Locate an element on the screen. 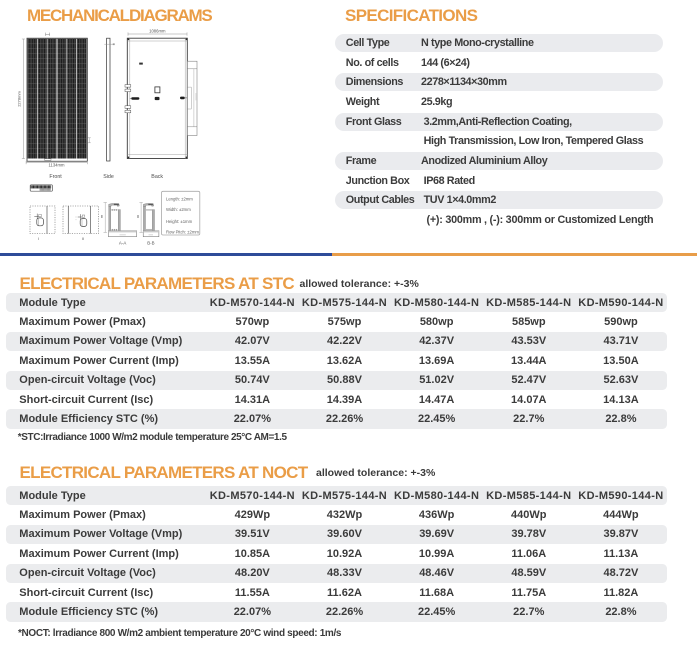  svg-text: I is located at coordinates (38, 238).